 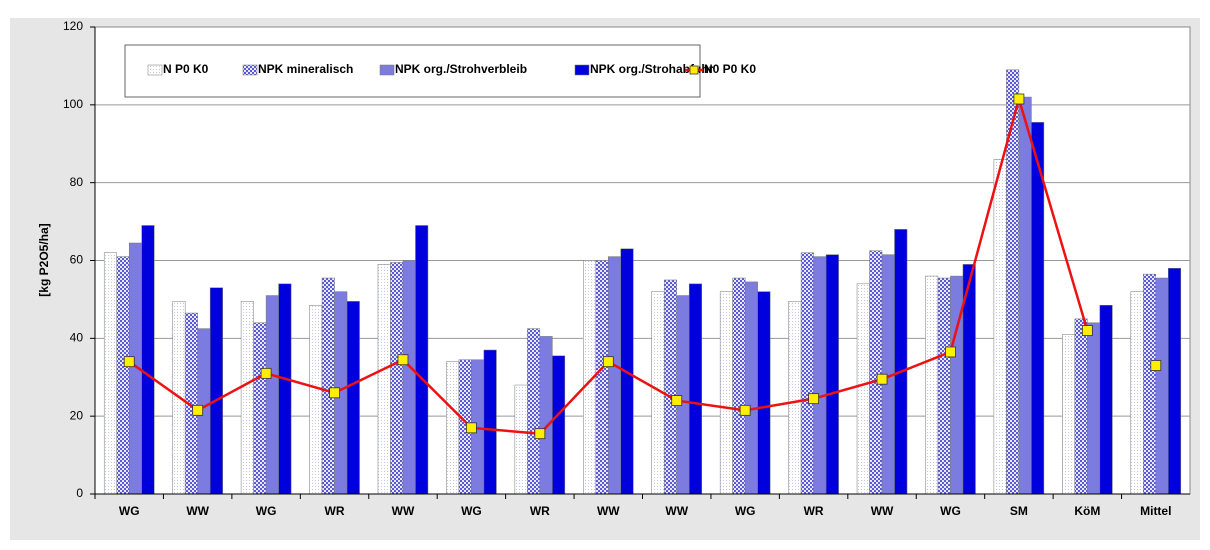 I want to click on y-tick-label: 40, so click(x=77, y=338).